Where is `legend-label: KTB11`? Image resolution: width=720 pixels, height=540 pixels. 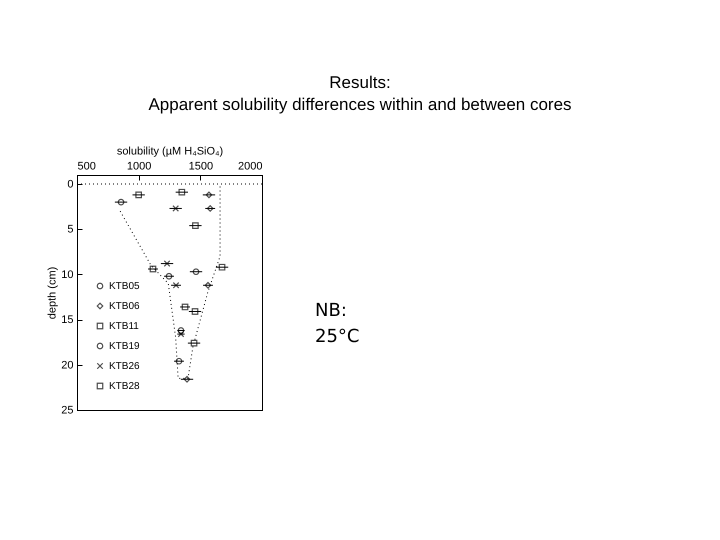
legend-label: KTB11 is located at coordinates (124, 326).